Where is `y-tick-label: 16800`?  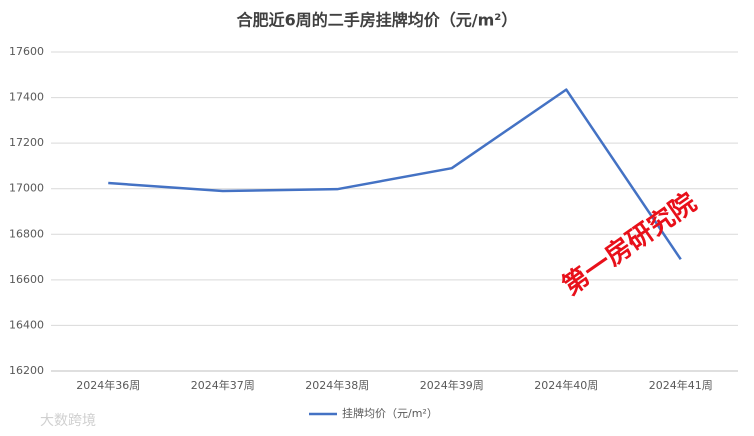
y-tick-label: 16800 is located at coordinates (26, 233).